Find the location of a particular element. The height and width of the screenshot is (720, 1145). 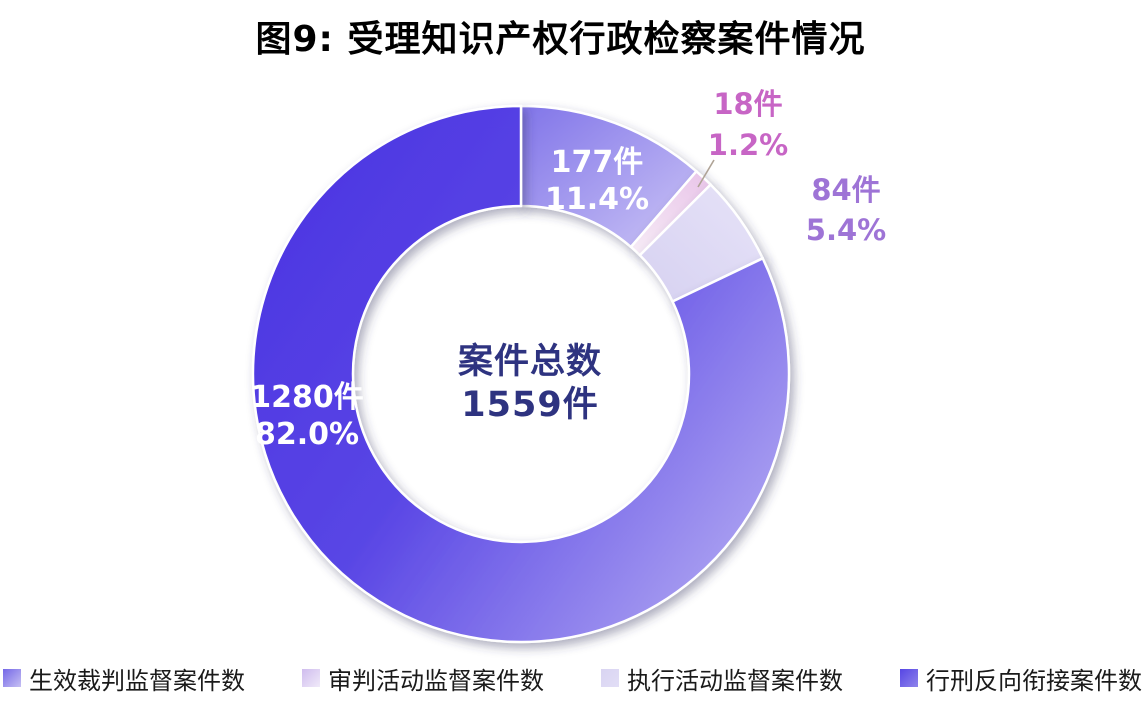

segment-label-18: 18件 1.2% is located at coordinates (748, 125).